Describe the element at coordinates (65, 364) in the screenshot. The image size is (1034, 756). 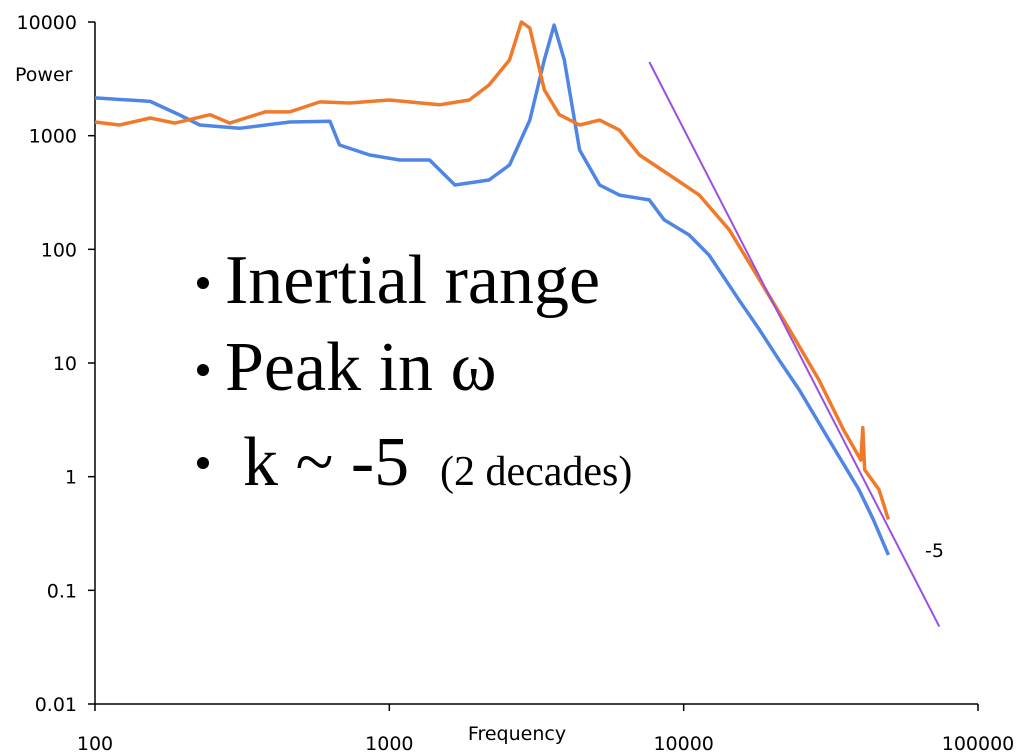
I see `y-tick-label: 10` at that location.